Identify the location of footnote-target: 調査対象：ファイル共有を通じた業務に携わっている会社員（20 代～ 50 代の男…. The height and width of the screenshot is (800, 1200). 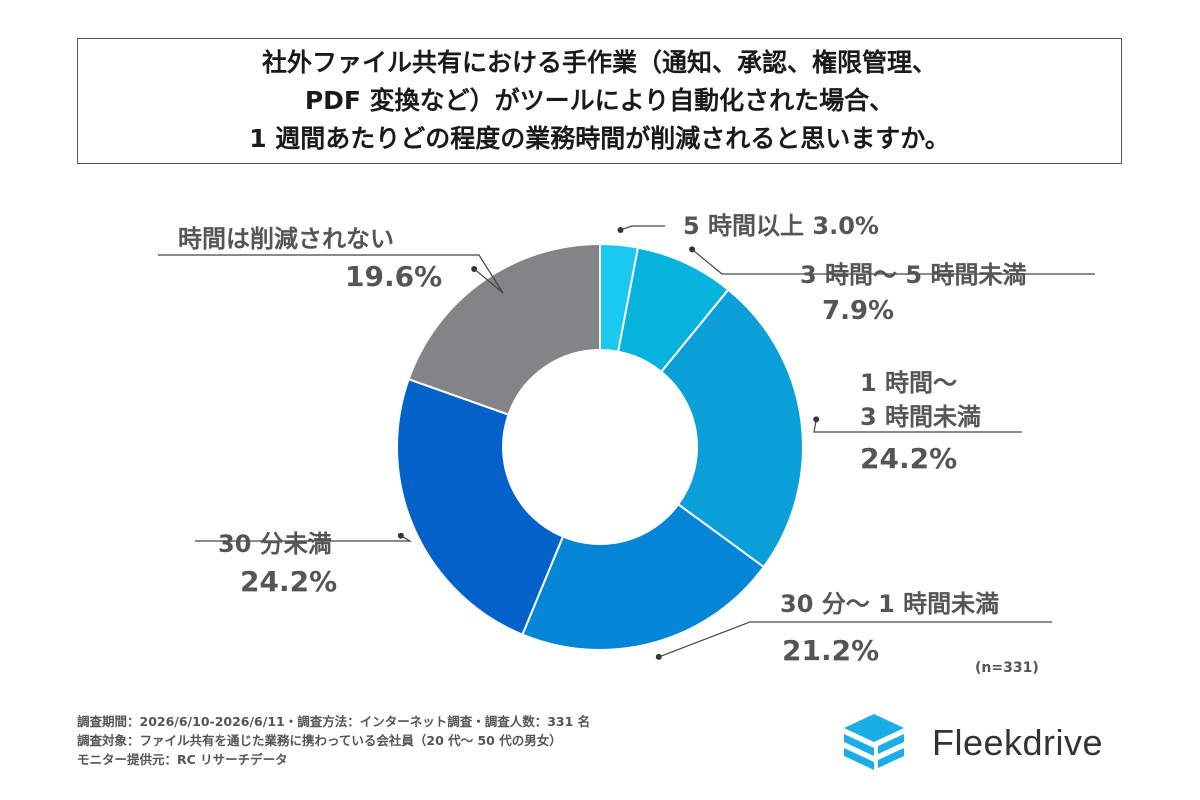
(319, 740).